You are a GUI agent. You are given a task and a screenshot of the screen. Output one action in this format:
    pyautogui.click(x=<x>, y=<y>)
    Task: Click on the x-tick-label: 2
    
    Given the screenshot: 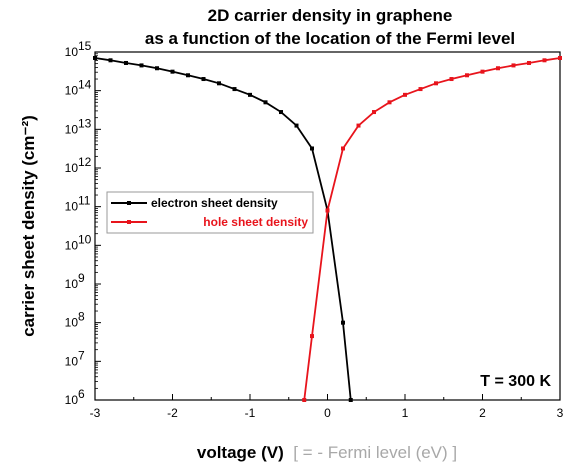 What is the action you would take?
    pyautogui.click(x=482, y=413)
    